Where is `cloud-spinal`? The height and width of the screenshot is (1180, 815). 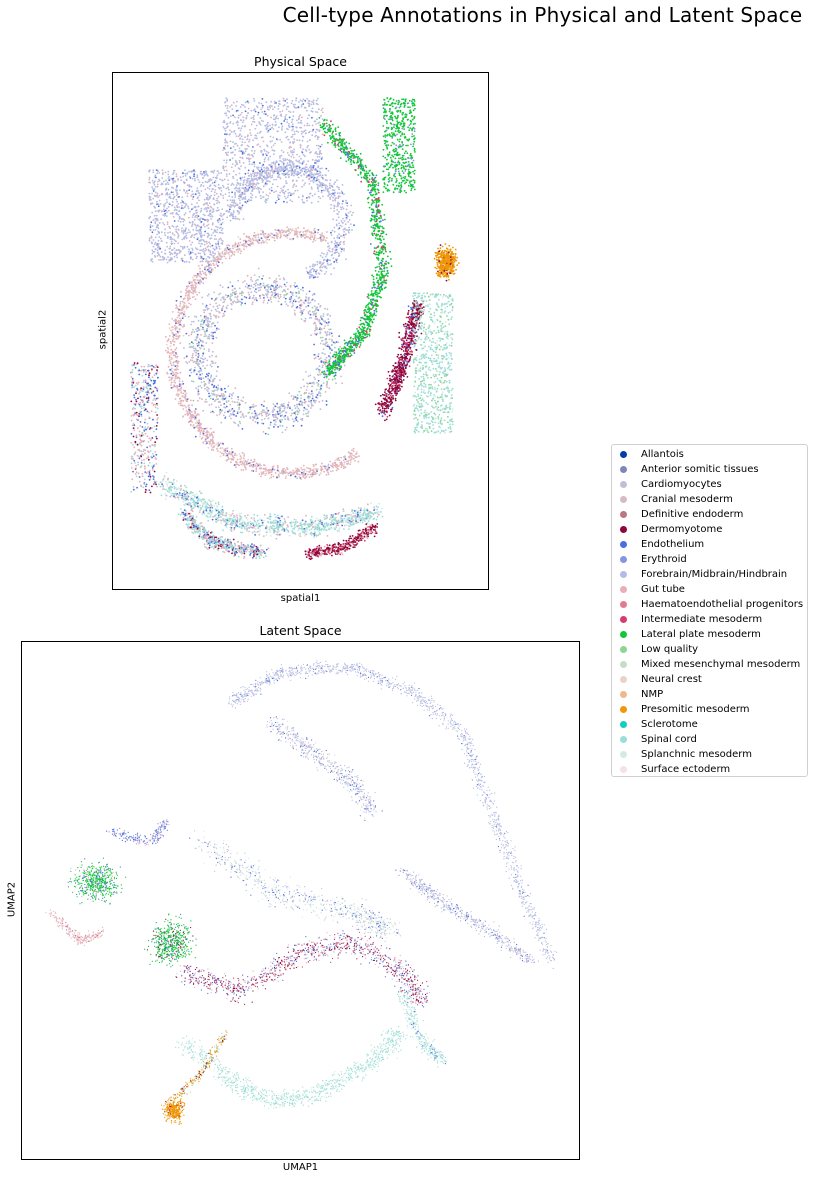
cloud-spinal is located at coordinates (433, 363).